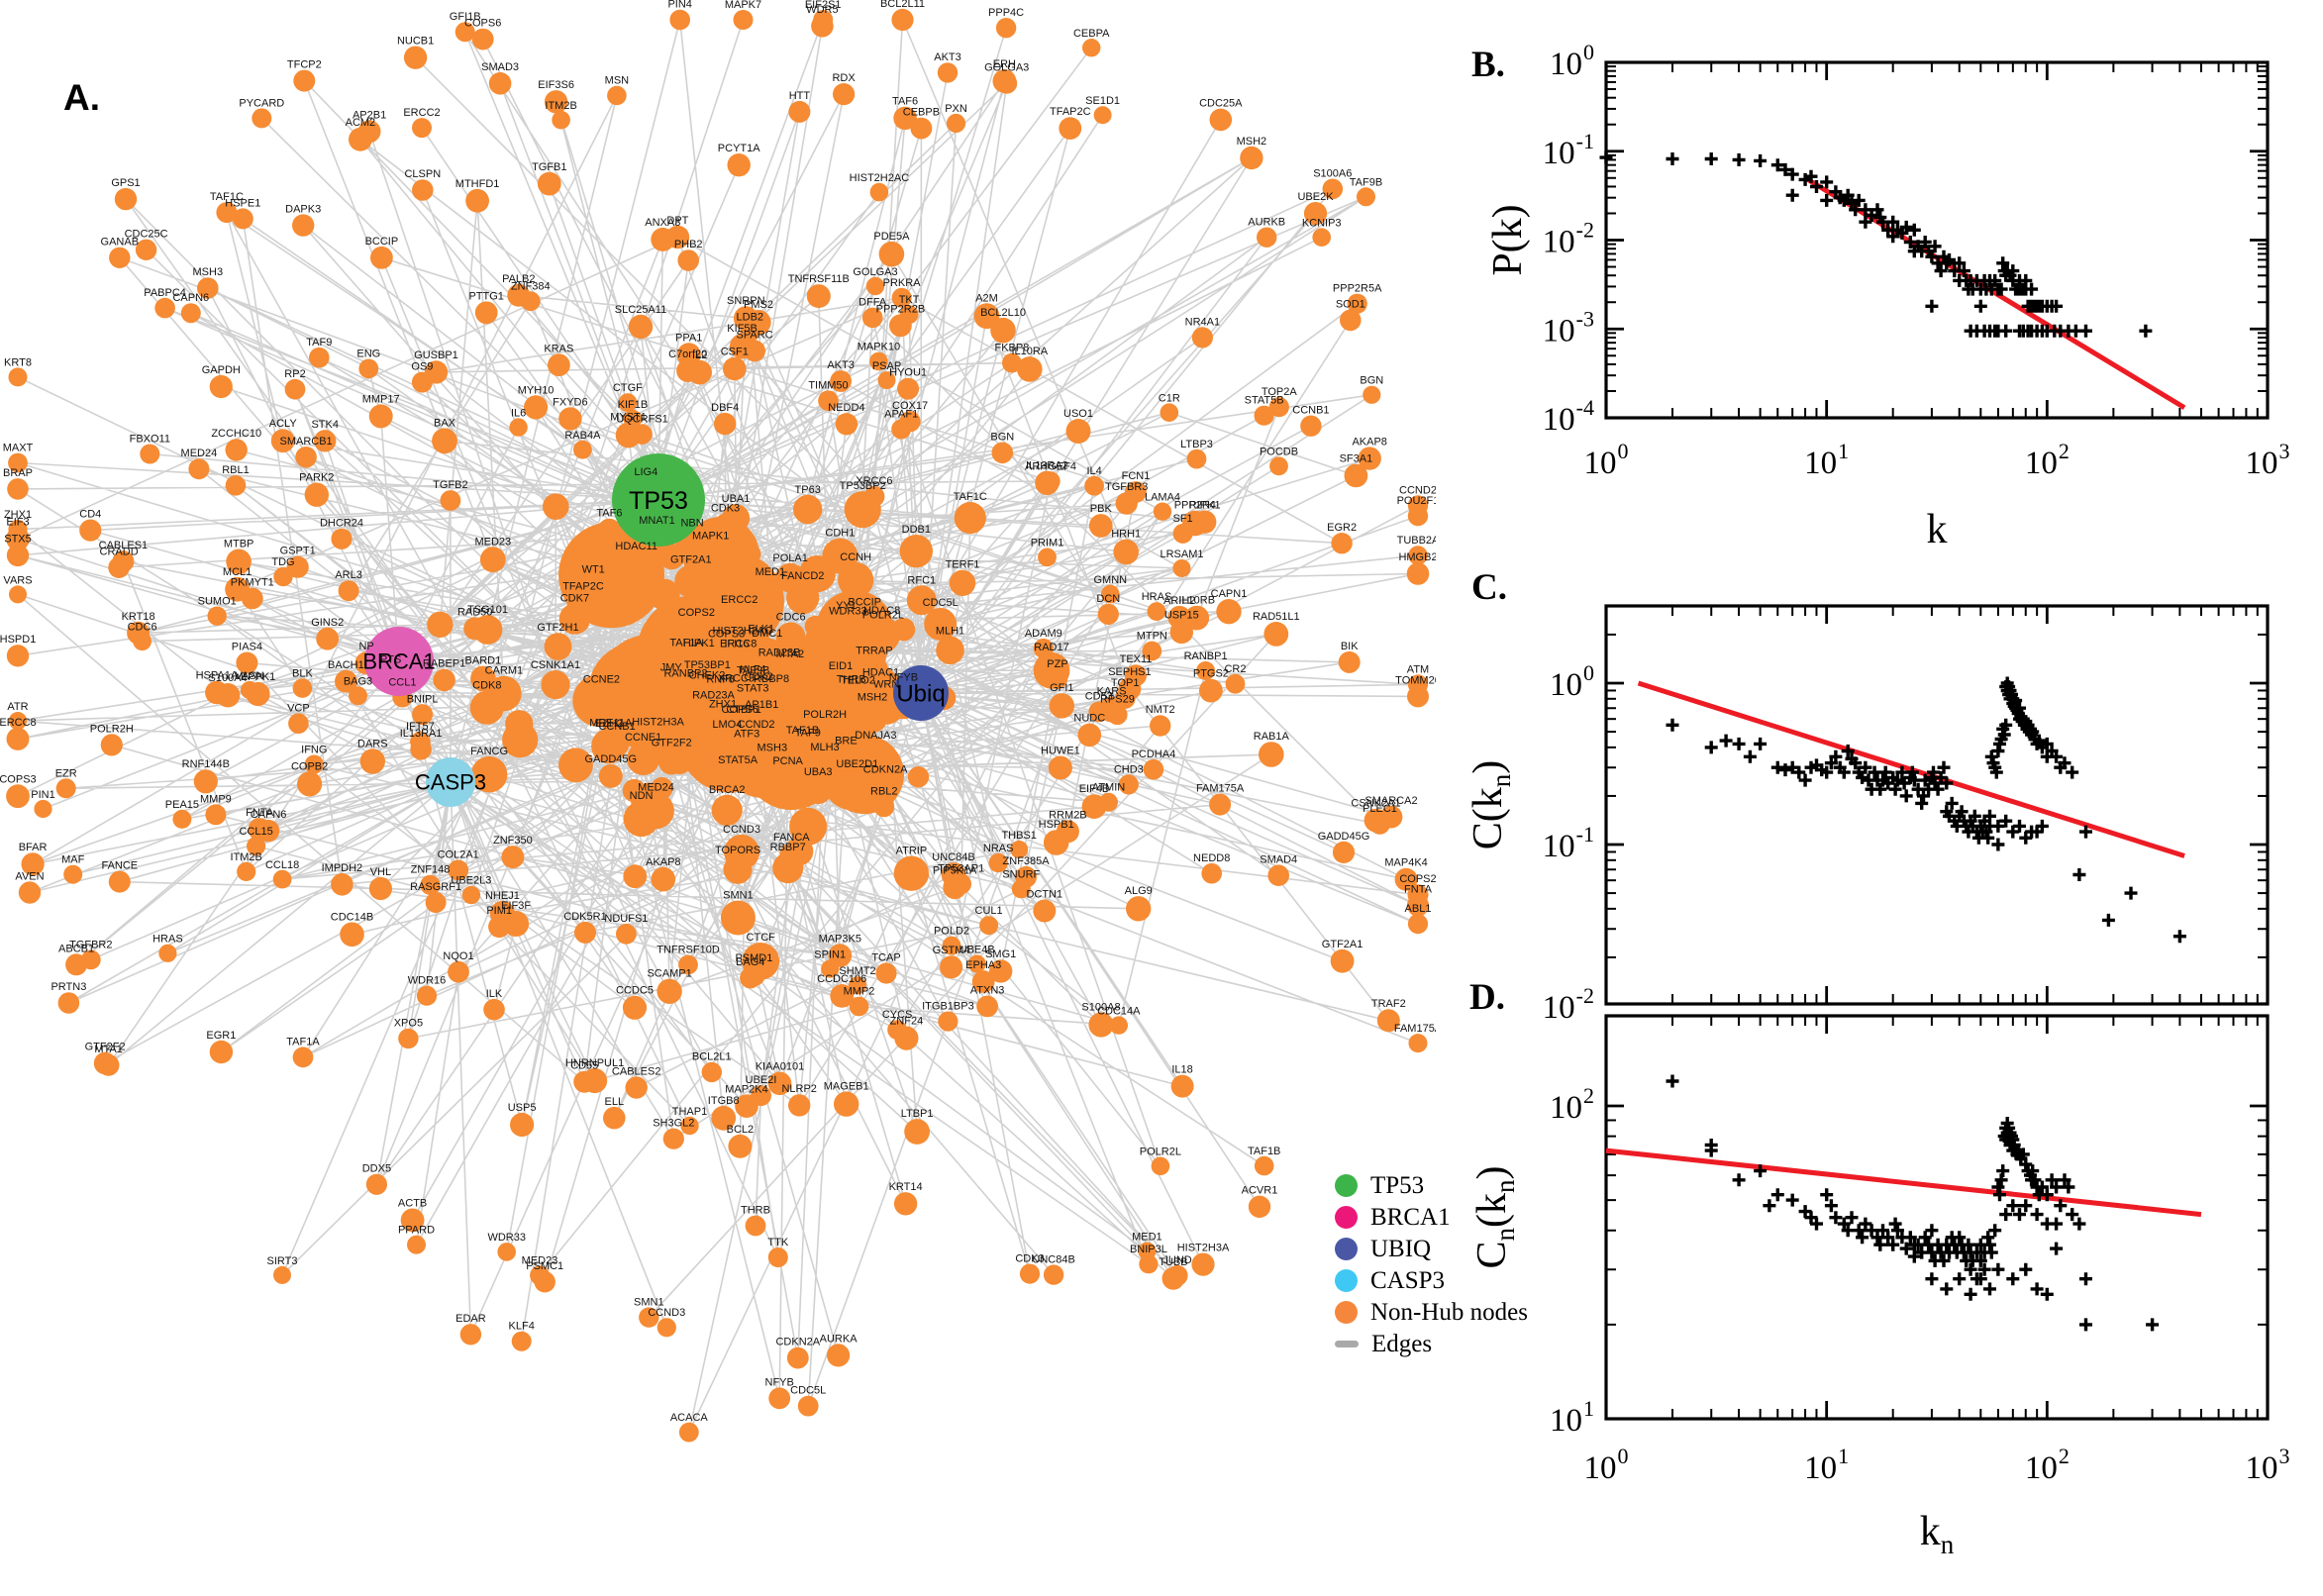  What do you see at coordinates (369, 115) in the screenshot?
I see `node-label: AP2B1` at bounding box center [369, 115].